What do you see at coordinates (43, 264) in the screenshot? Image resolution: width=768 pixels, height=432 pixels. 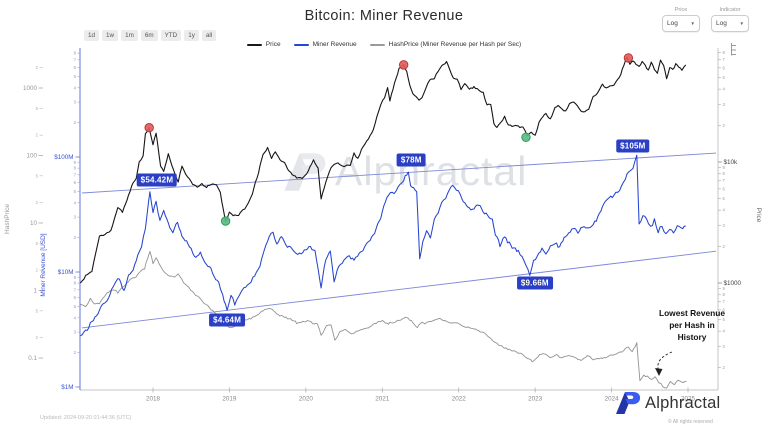 I see `miner-revenue-axis-title: Miner Revenue [USD]` at bounding box center [43, 264].